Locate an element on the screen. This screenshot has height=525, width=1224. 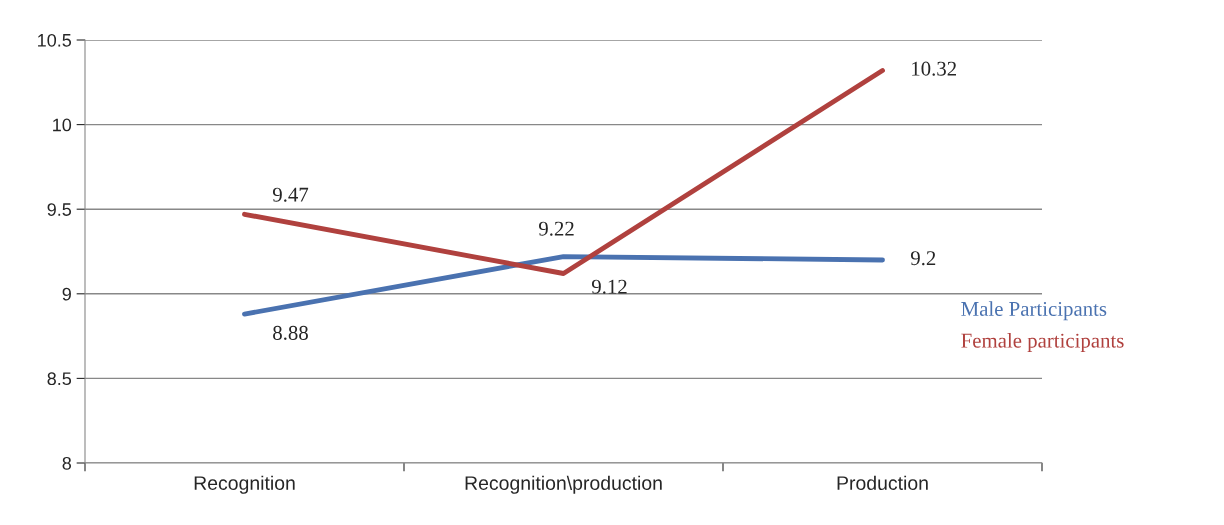
data-label: 9.12 is located at coordinates (609, 286).